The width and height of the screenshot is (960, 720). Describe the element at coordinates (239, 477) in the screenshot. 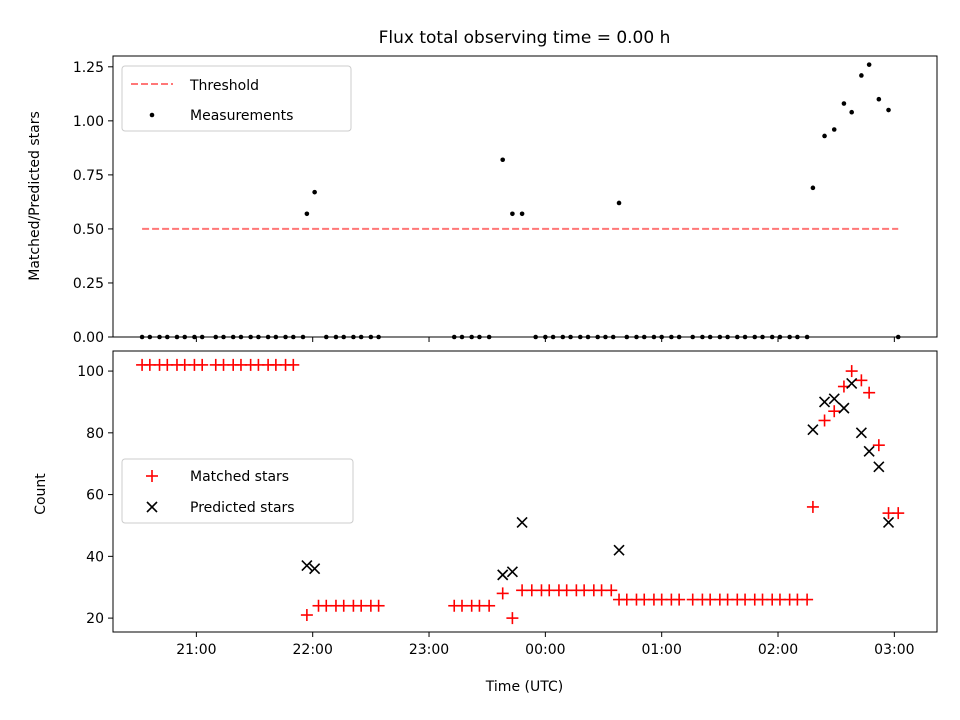

I see `legend-matched-label: Matched stars` at that location.